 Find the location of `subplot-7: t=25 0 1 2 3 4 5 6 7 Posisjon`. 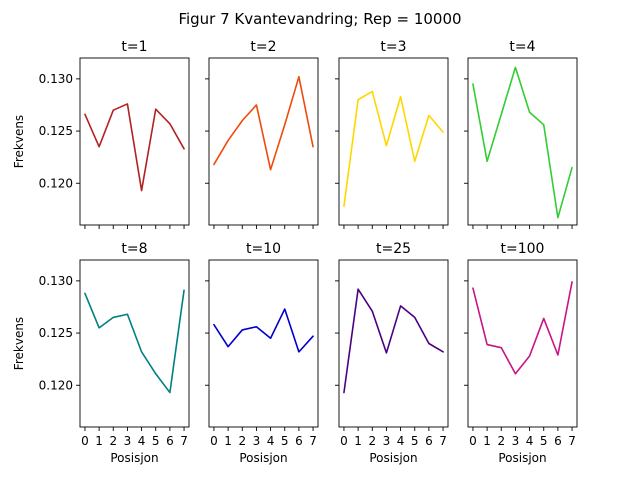

subplot-7: t=25 0 1 2 3 4 5 6 7 Posisjon is located at coordinates (392, 353).